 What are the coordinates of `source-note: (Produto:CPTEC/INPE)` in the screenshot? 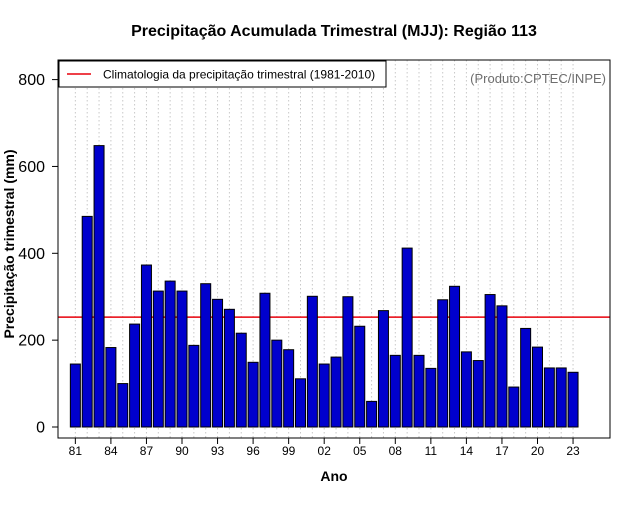 It's located at (538, 78).